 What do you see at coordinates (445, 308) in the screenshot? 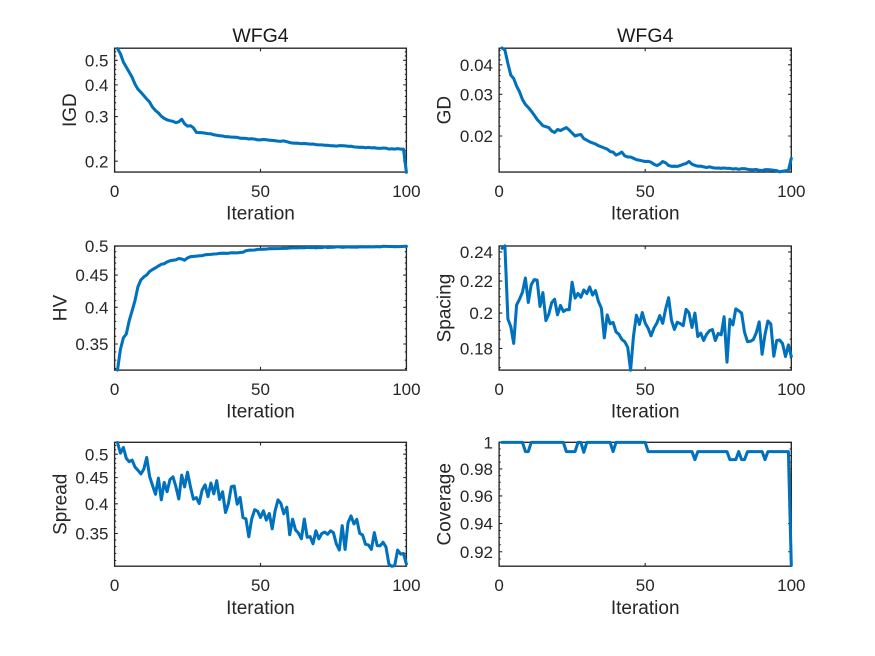
I see `svg-text: Spacing` at bounding box center [445, 308].